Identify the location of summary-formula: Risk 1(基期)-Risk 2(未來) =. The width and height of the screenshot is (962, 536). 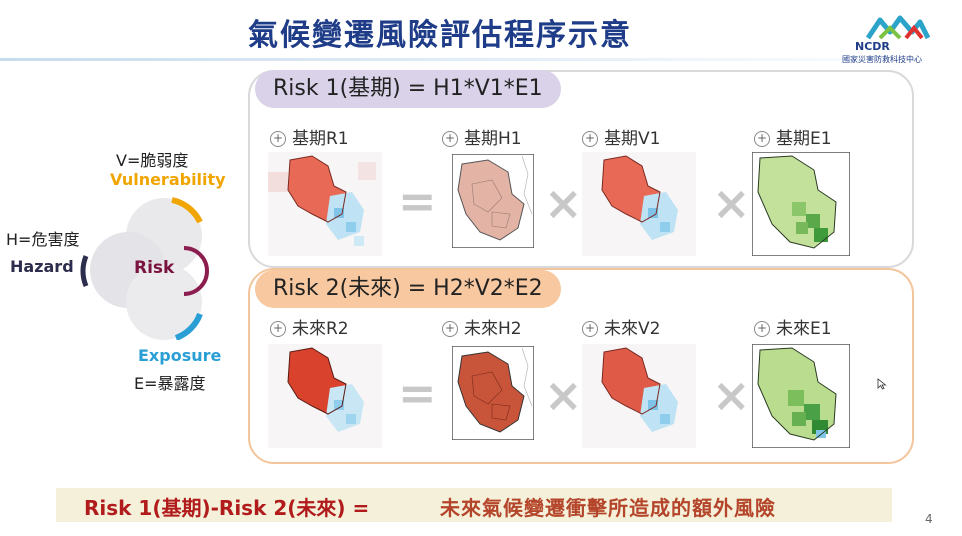
(227, 508).